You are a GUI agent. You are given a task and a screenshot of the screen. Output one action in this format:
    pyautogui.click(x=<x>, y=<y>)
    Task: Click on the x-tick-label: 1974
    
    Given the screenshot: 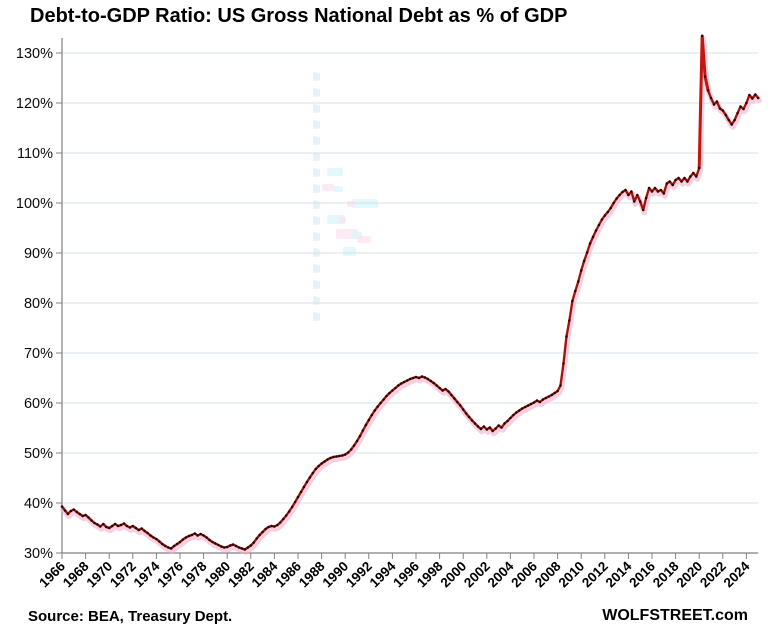 What is the action you would take?
    pyautogui.click(x=147, y=574)
    